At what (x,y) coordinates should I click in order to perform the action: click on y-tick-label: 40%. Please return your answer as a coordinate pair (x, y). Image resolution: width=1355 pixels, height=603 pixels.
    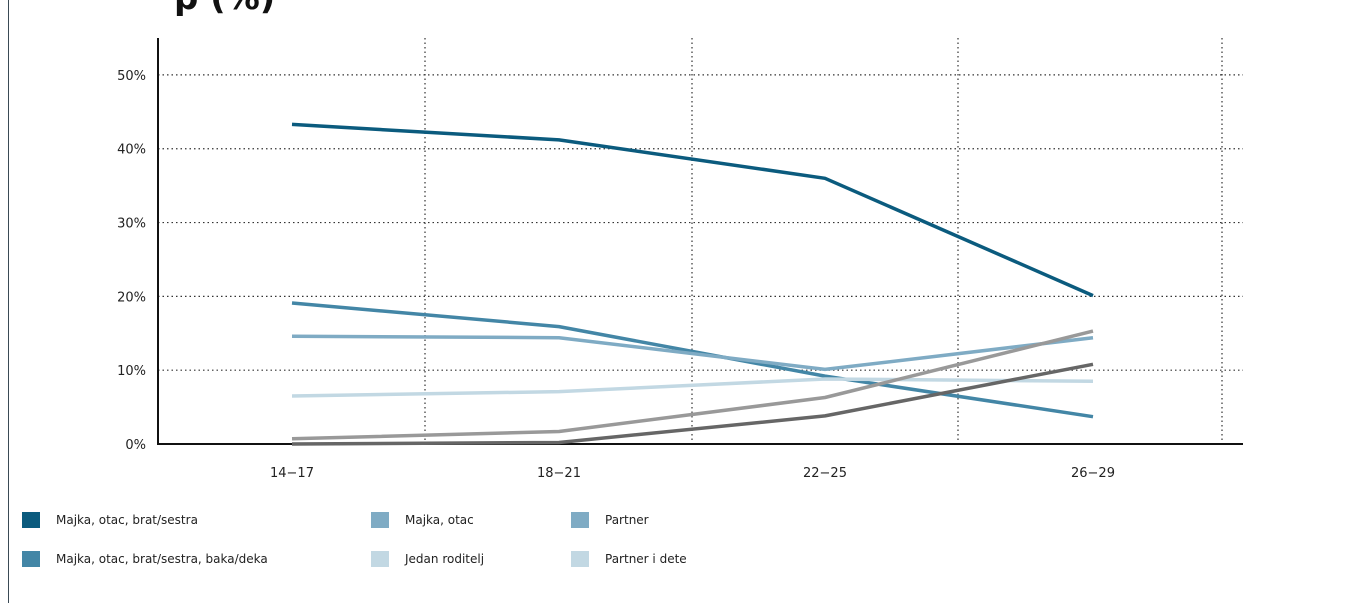
    Looking at the image, I should click on (131, 150).